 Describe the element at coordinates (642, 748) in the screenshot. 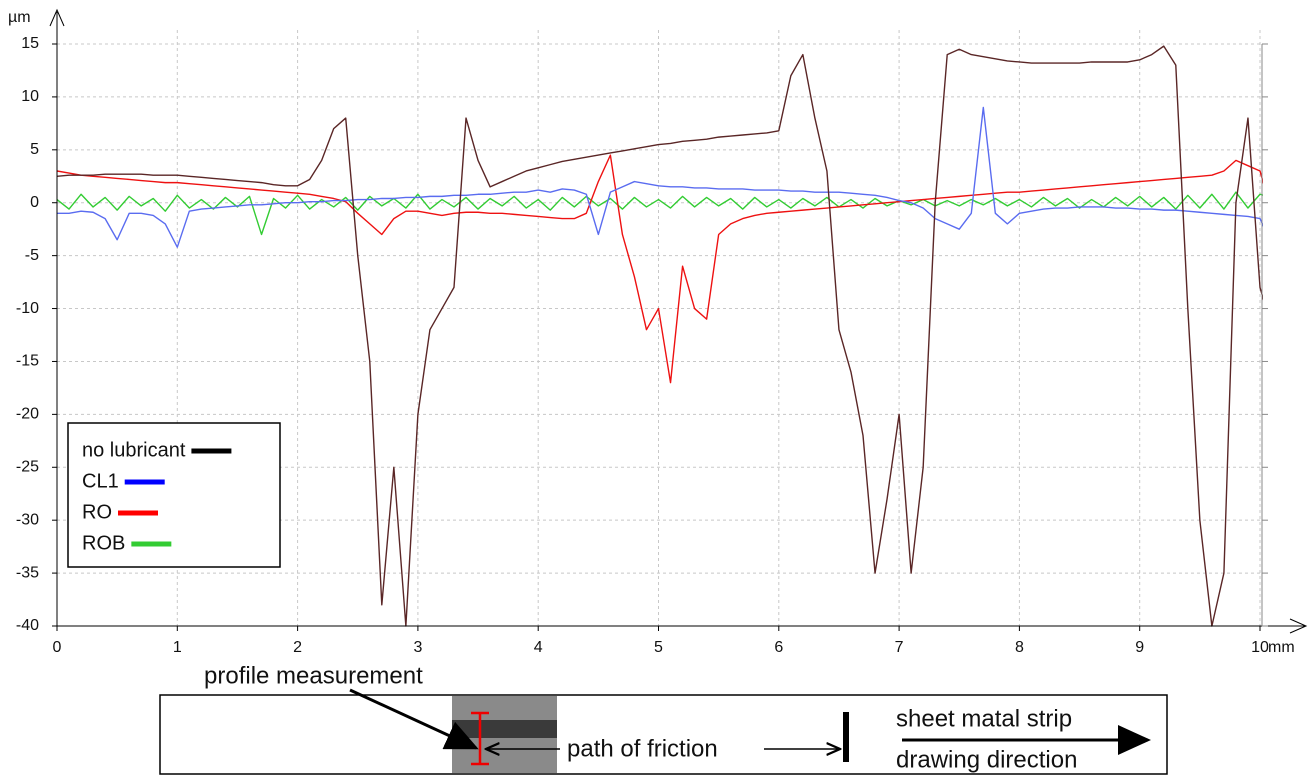

I see `annotation: path of friction` at that location.